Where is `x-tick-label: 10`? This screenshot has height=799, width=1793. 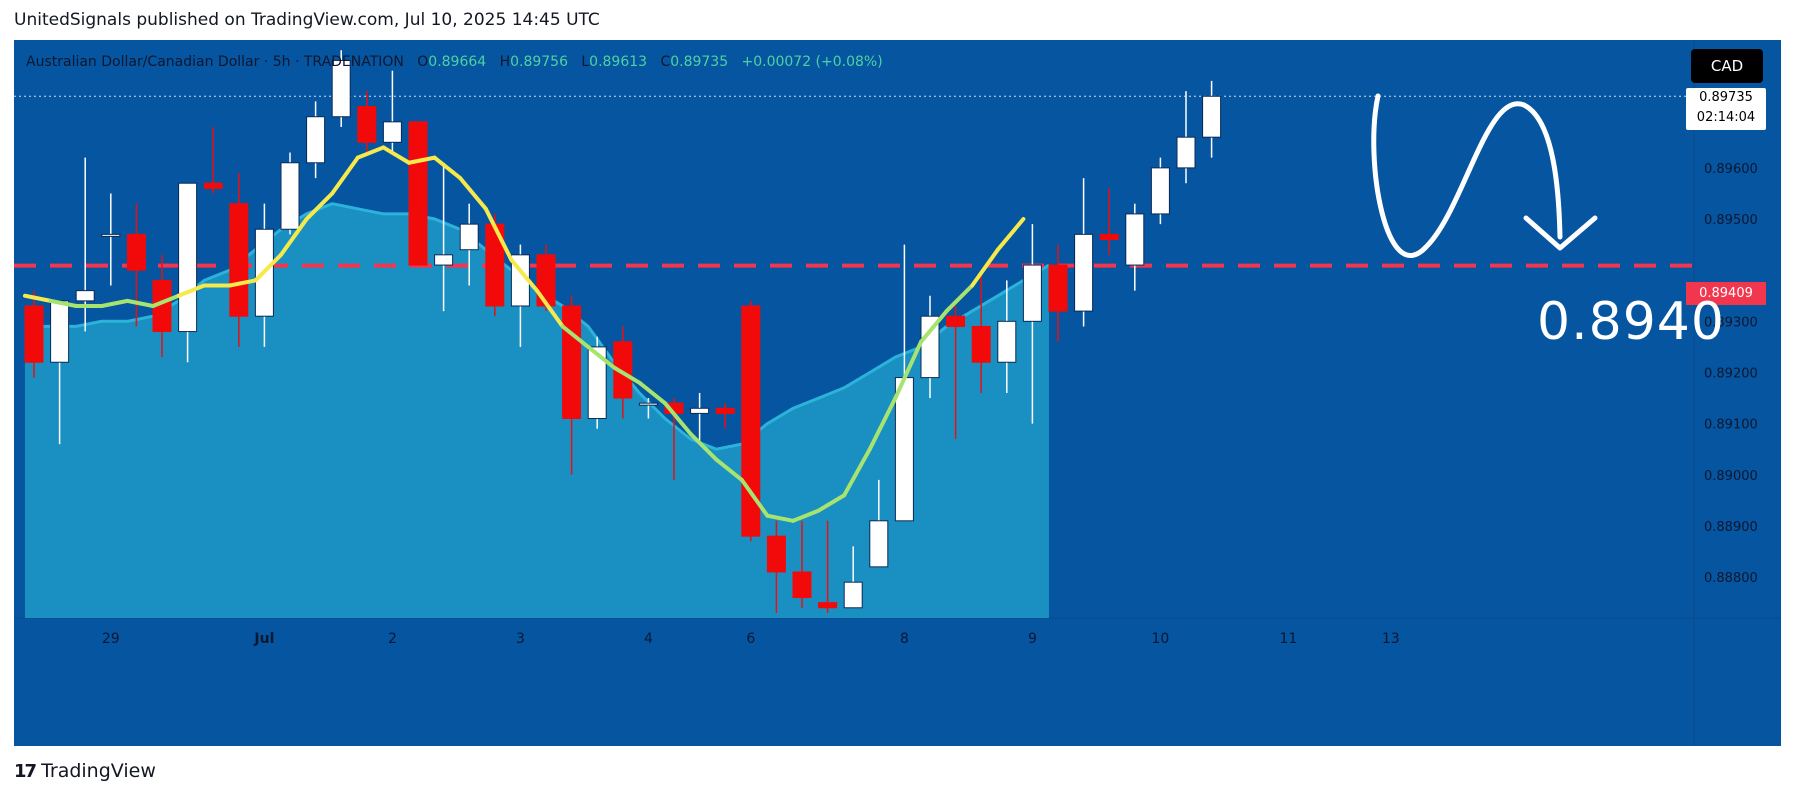
x-tick-label: 10 is located at coordinates (1160, 639).